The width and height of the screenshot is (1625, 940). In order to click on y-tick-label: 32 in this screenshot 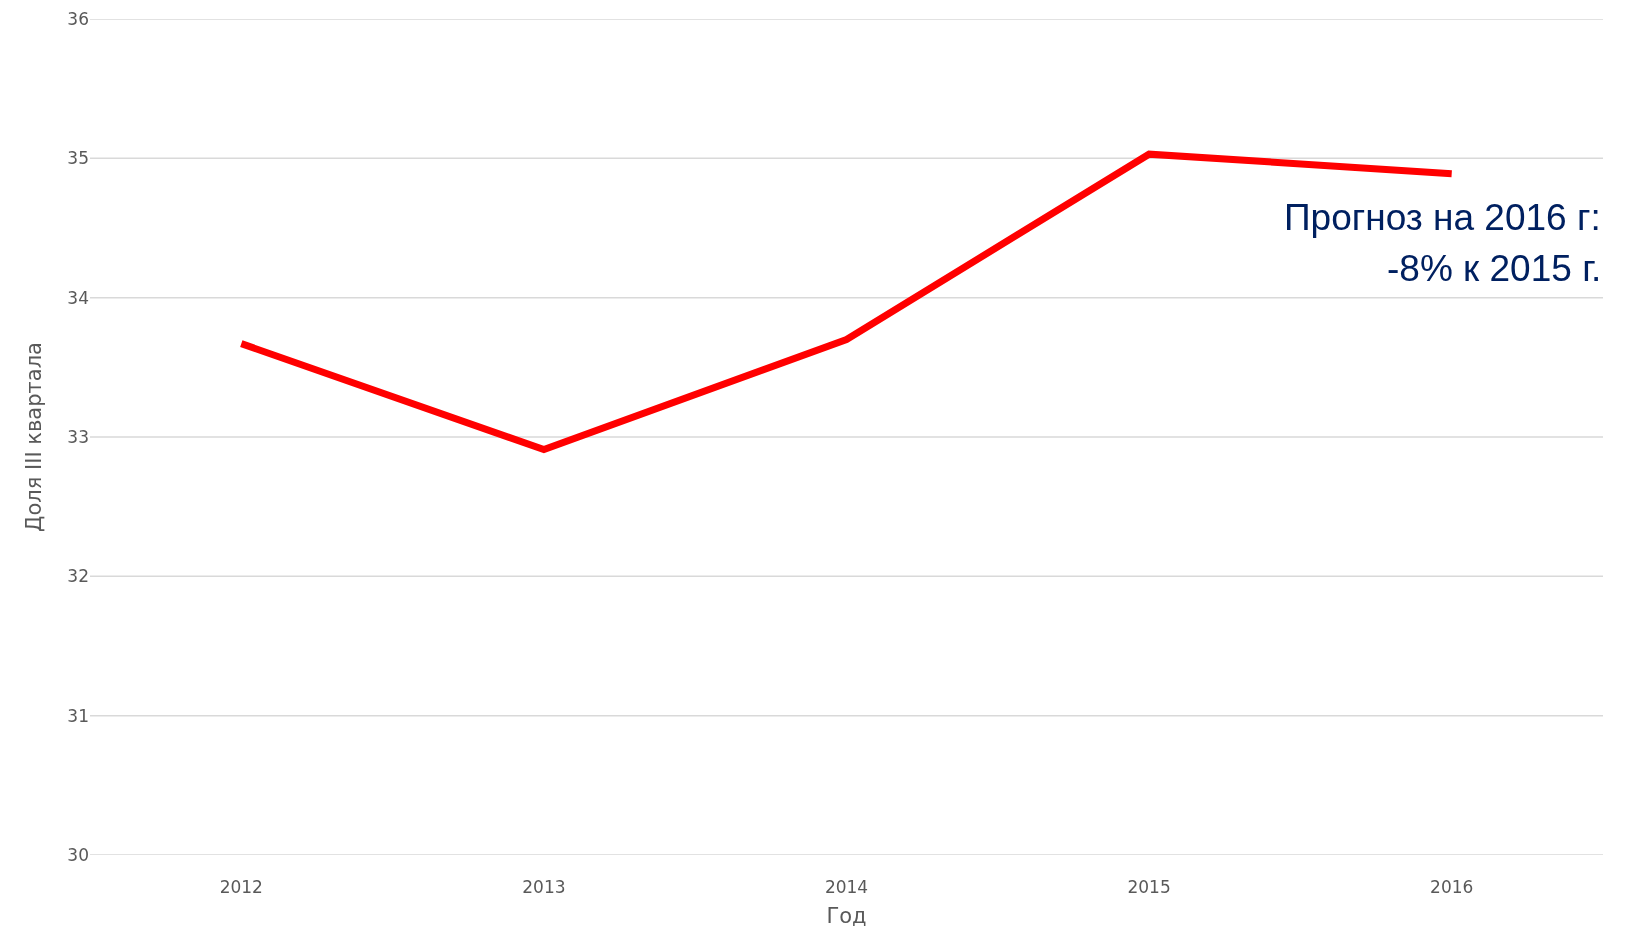, I will do `click(78, 576)`.